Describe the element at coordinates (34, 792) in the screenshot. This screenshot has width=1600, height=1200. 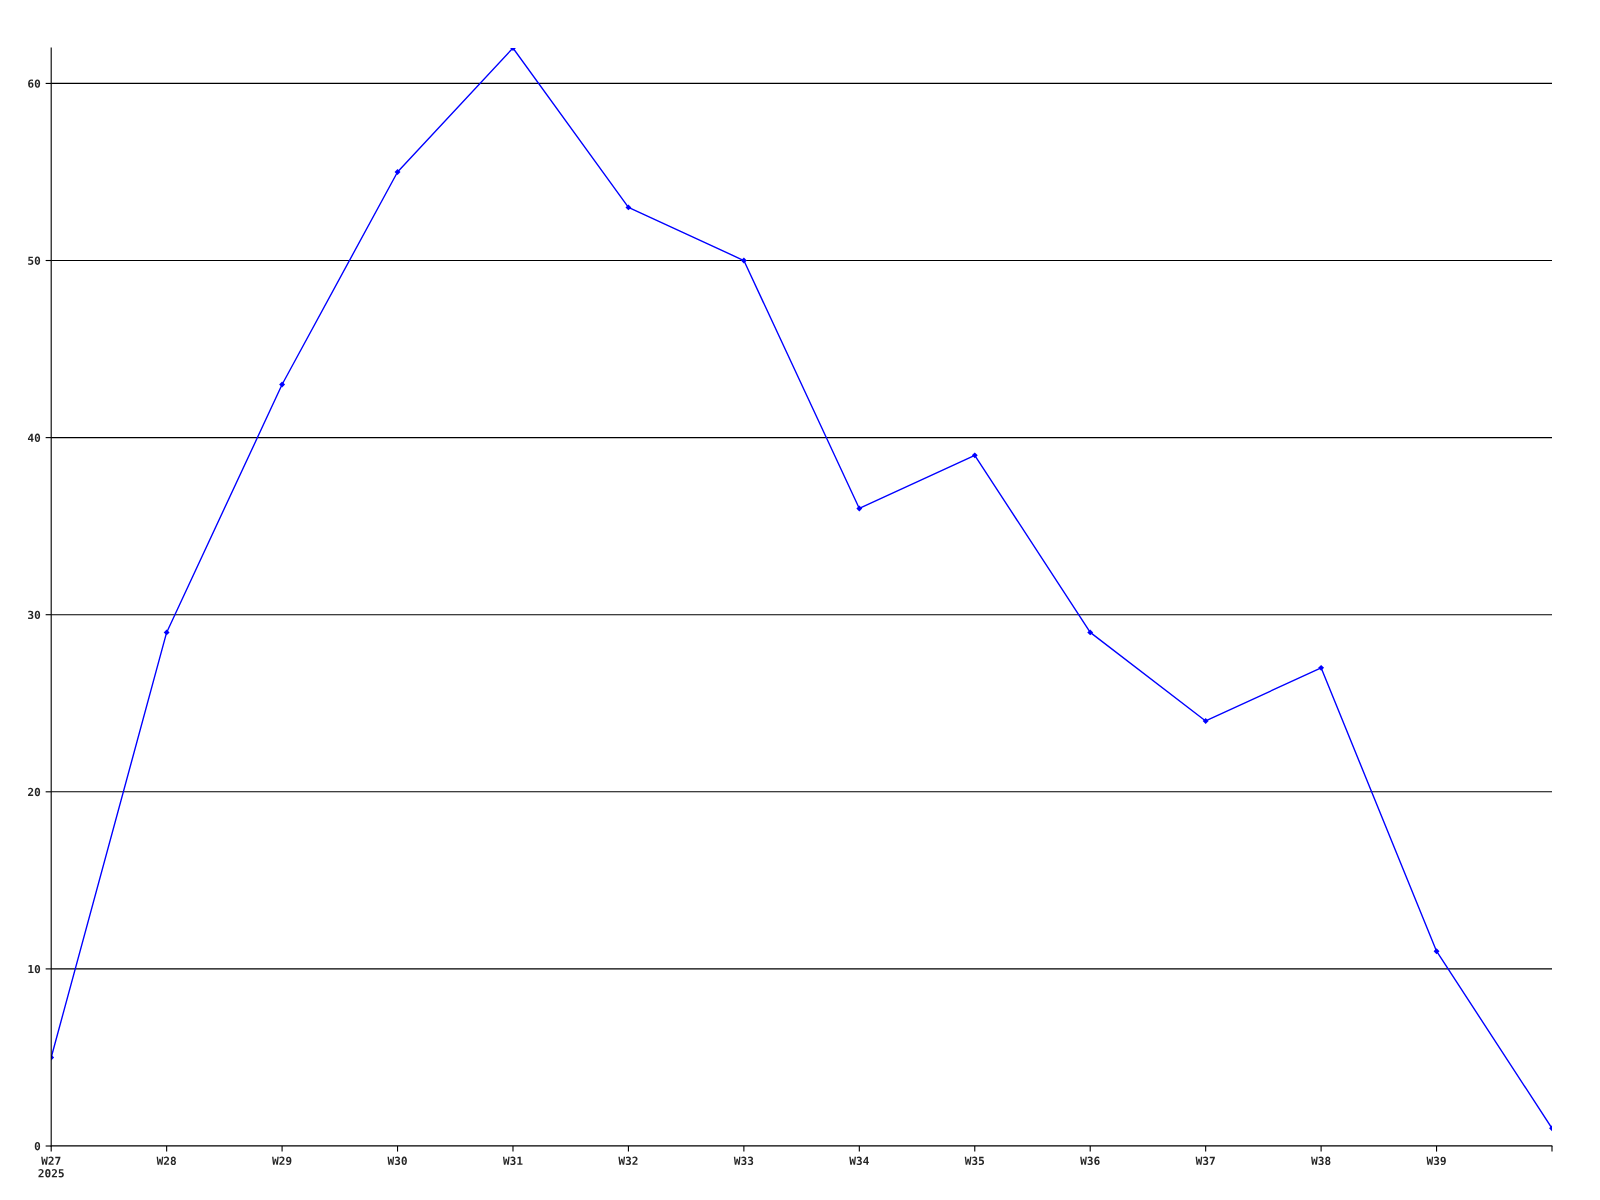
I see `y-tick-label: 20` at that location.